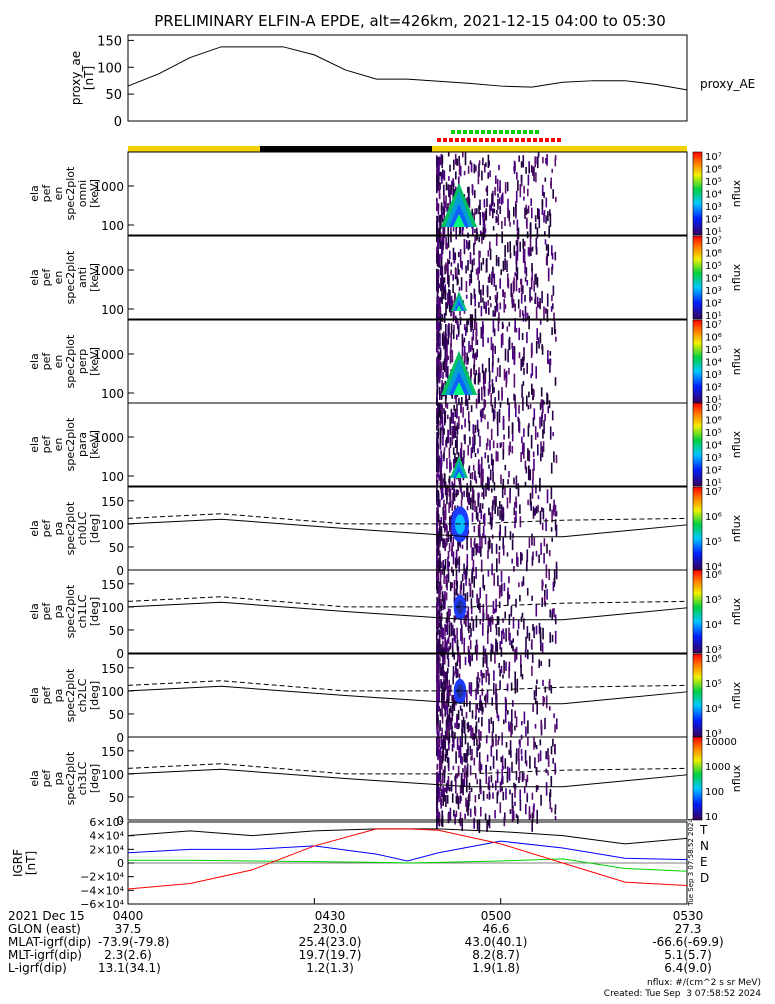 This screenshot has height=1004, width=775. What do you see at coordinates (407, 686) in the screenshot?
I see `loss-cone-dashed` at bounding box center [407, 686].